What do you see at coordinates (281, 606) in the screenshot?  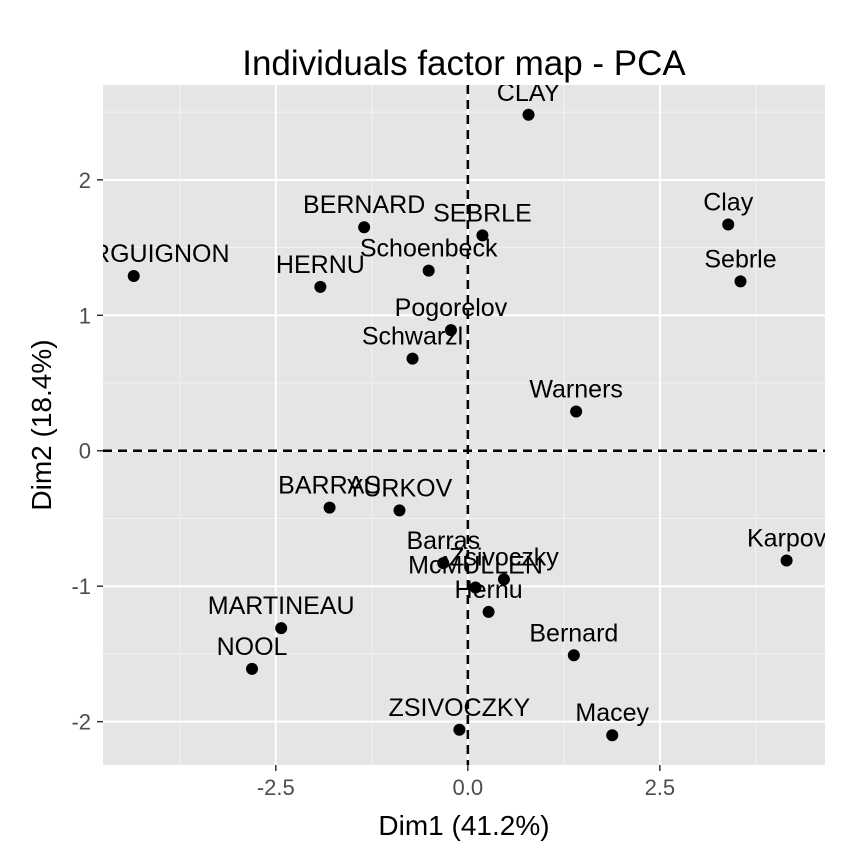 I see `point-label: MARTINEAU` at bounding box center [281, 606].